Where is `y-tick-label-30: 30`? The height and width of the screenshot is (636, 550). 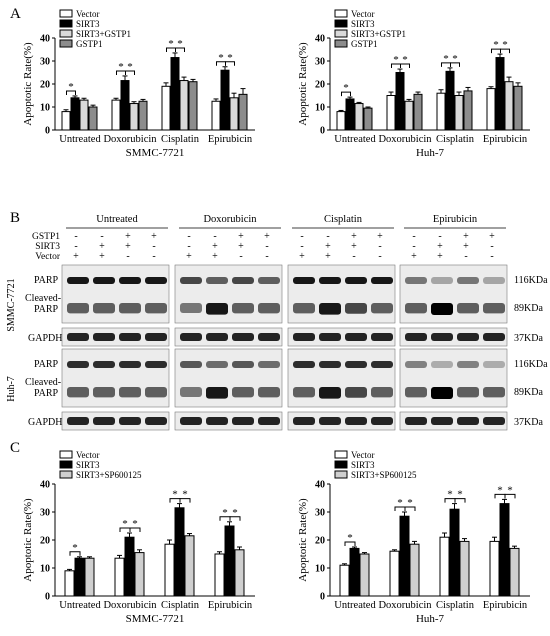
y-tick-label-30: 30 is located at coordinates (45, 62).